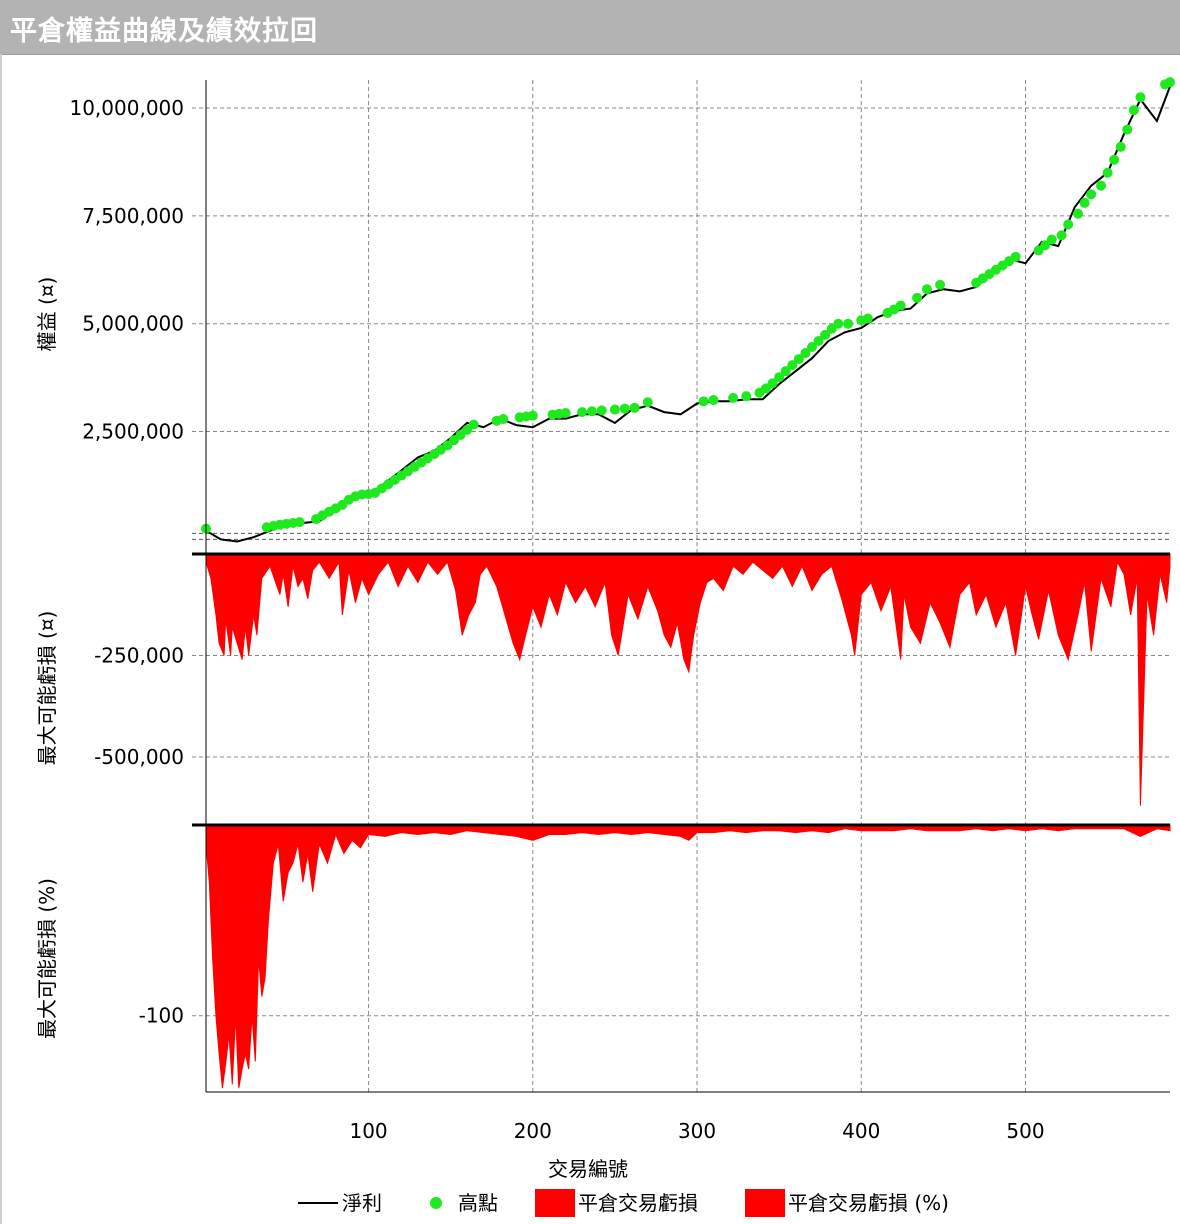  I want to click on legend-label: 平倉交易虧損 (%), so click(868, 1203).